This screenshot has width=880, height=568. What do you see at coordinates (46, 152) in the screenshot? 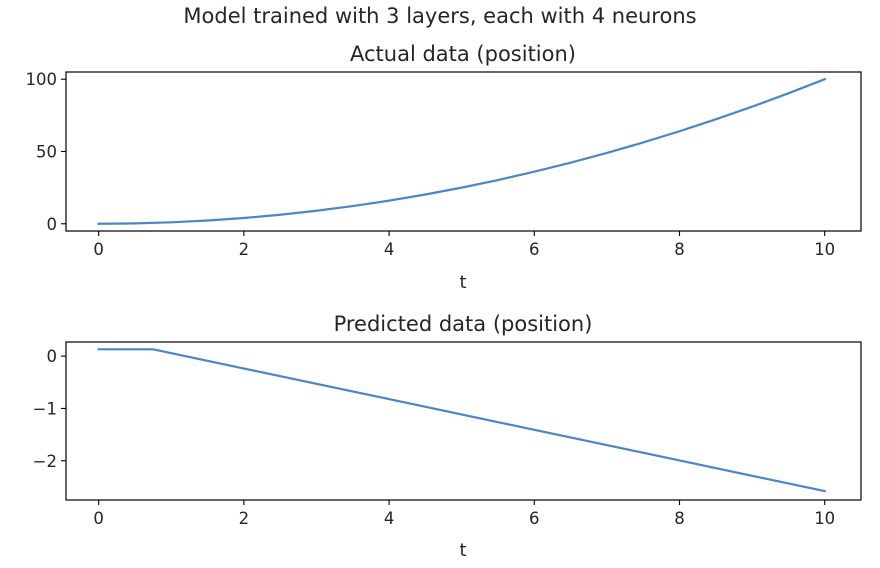
I see `y-tick-label: 50` at bounding box center [46, 152].